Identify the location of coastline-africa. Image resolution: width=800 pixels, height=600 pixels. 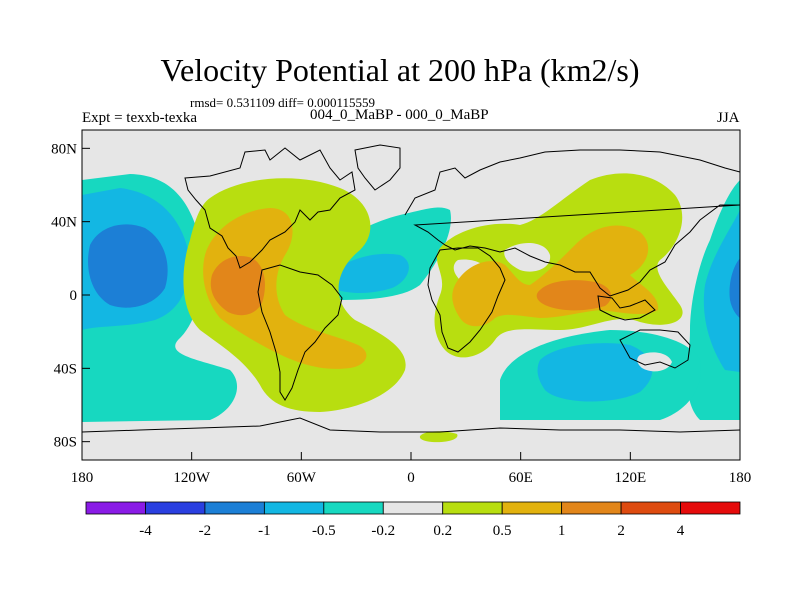
(466, 300).